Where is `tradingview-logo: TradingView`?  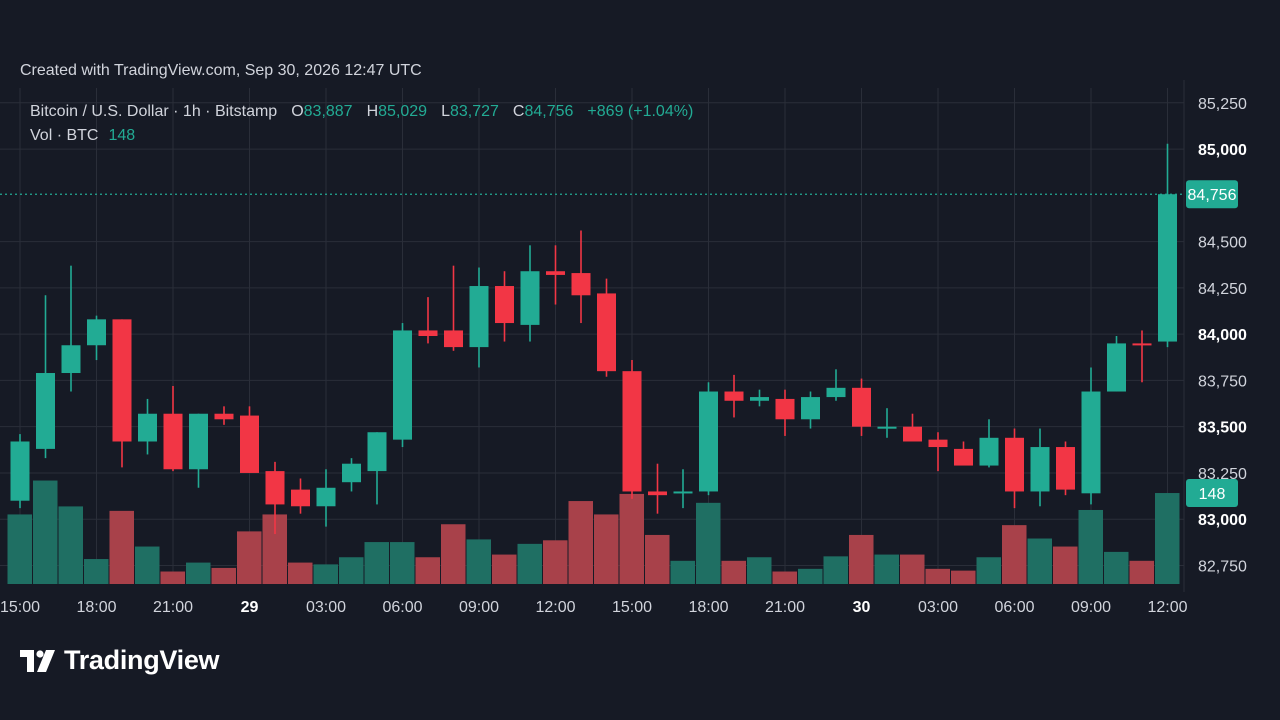 tradingview-logo: TradingView is located at coordinates (120, 660).